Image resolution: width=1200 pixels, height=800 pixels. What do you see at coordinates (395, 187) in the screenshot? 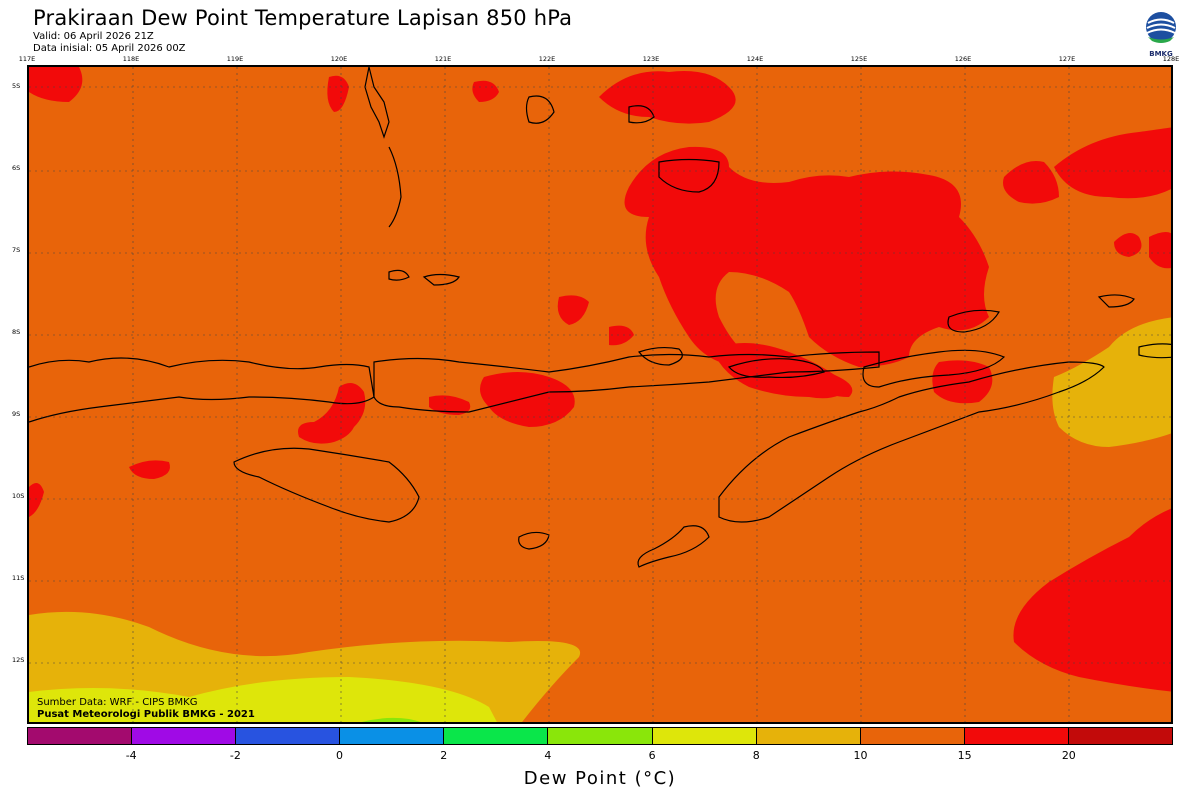
I see `sulawesi-peninsula` at bounding box center [395, 187].